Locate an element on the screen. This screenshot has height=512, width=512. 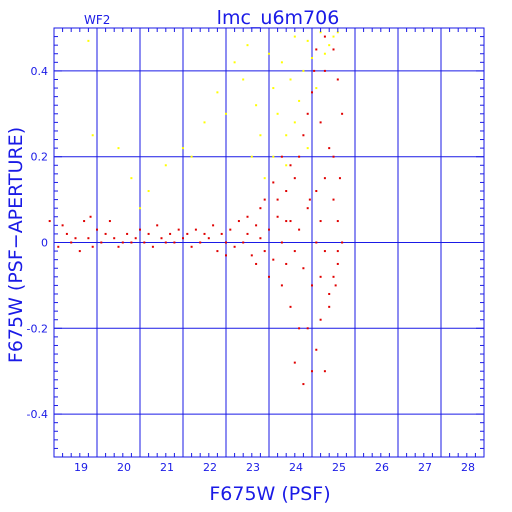
x-tick-label: 20 is located at coordinates (124, 467).